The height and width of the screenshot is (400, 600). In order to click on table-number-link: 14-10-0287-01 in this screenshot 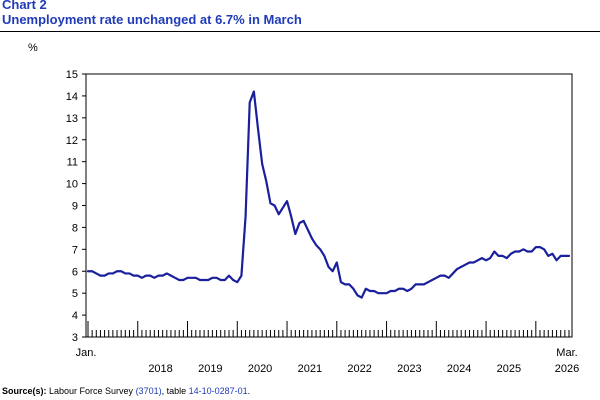, I will do `click(218, 391)`.